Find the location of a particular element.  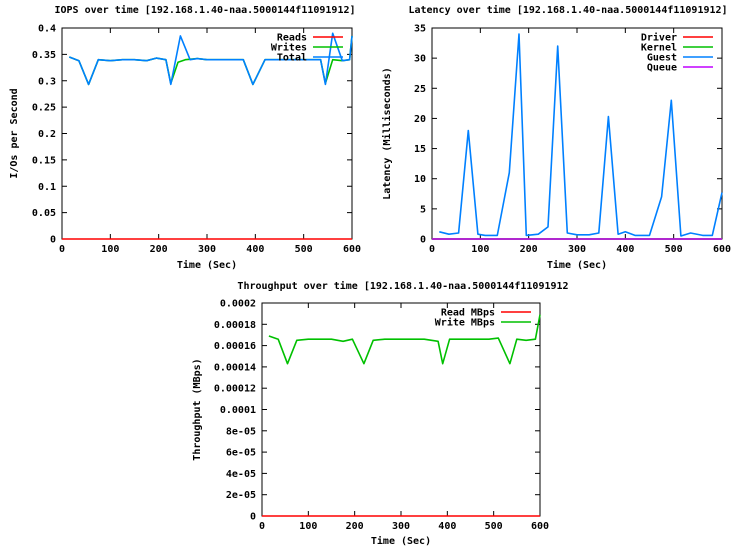

legend-label: Reads is located at coordinates (292, 38).